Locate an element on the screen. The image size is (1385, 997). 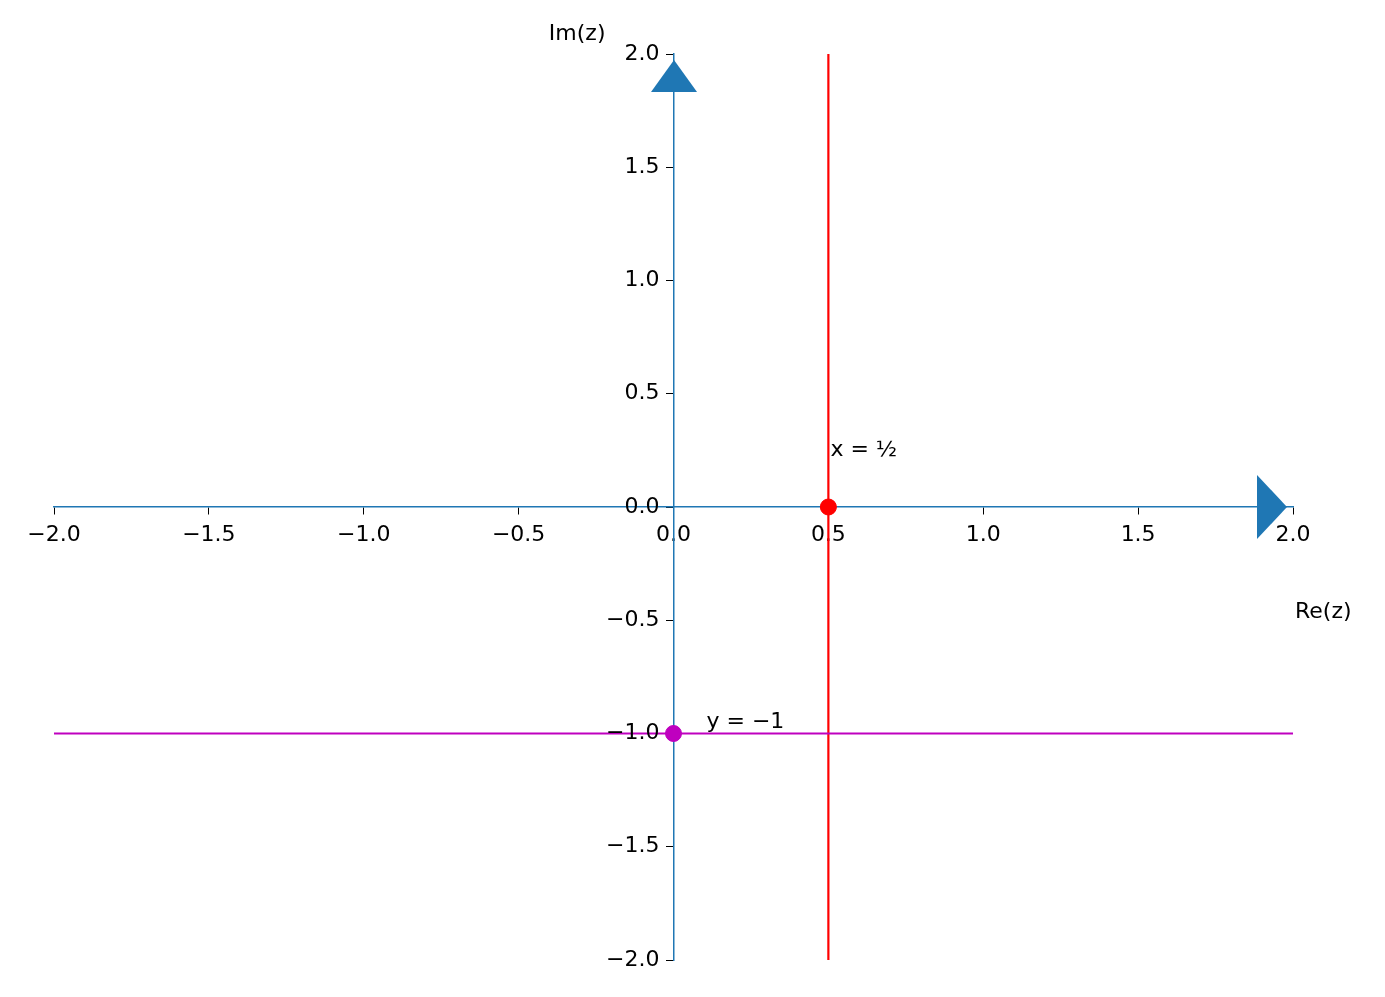
y-tick-label: 1.0 is located at coordinates (642, 279).